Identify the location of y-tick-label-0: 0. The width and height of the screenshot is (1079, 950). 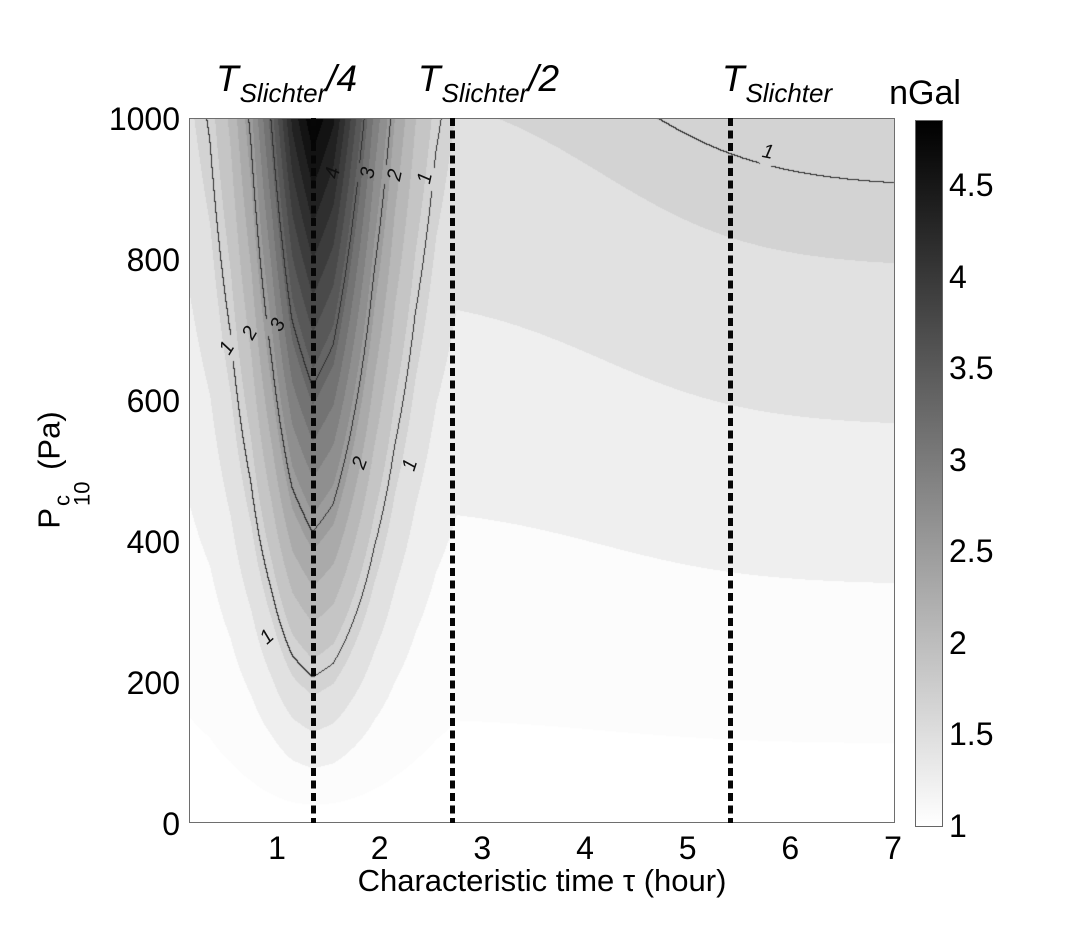
(171, 824).